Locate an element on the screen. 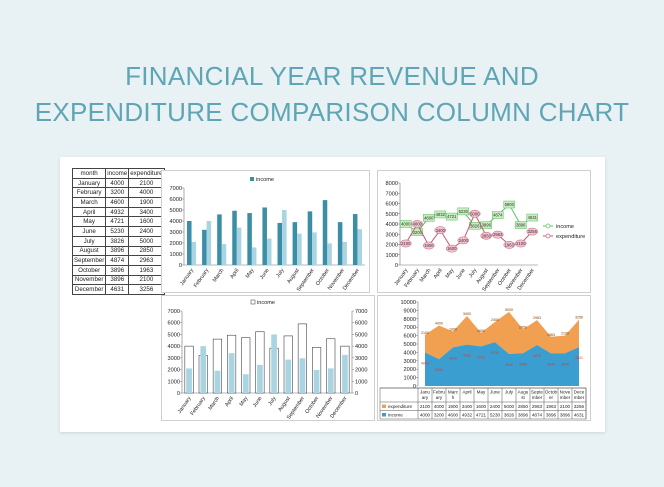  table-cell: 2963 is located at coordinates (146, 260).